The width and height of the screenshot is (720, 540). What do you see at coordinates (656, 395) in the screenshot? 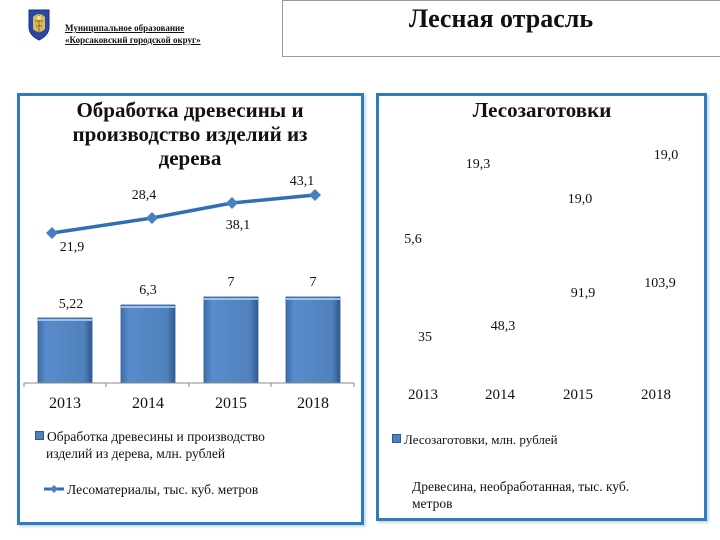
I see `right-x-label-2018: 2018` at bounding box center [656, 395].